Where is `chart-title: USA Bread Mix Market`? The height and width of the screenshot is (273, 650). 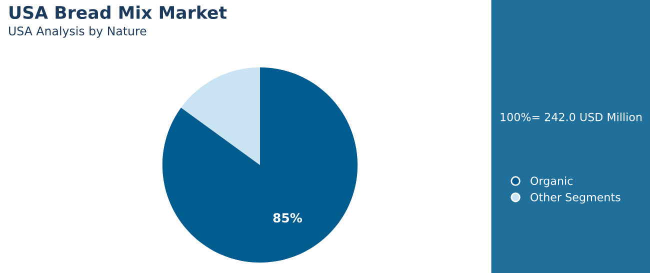
chart-title: USA Bread Mix Market is located at coordinates (118, 13).